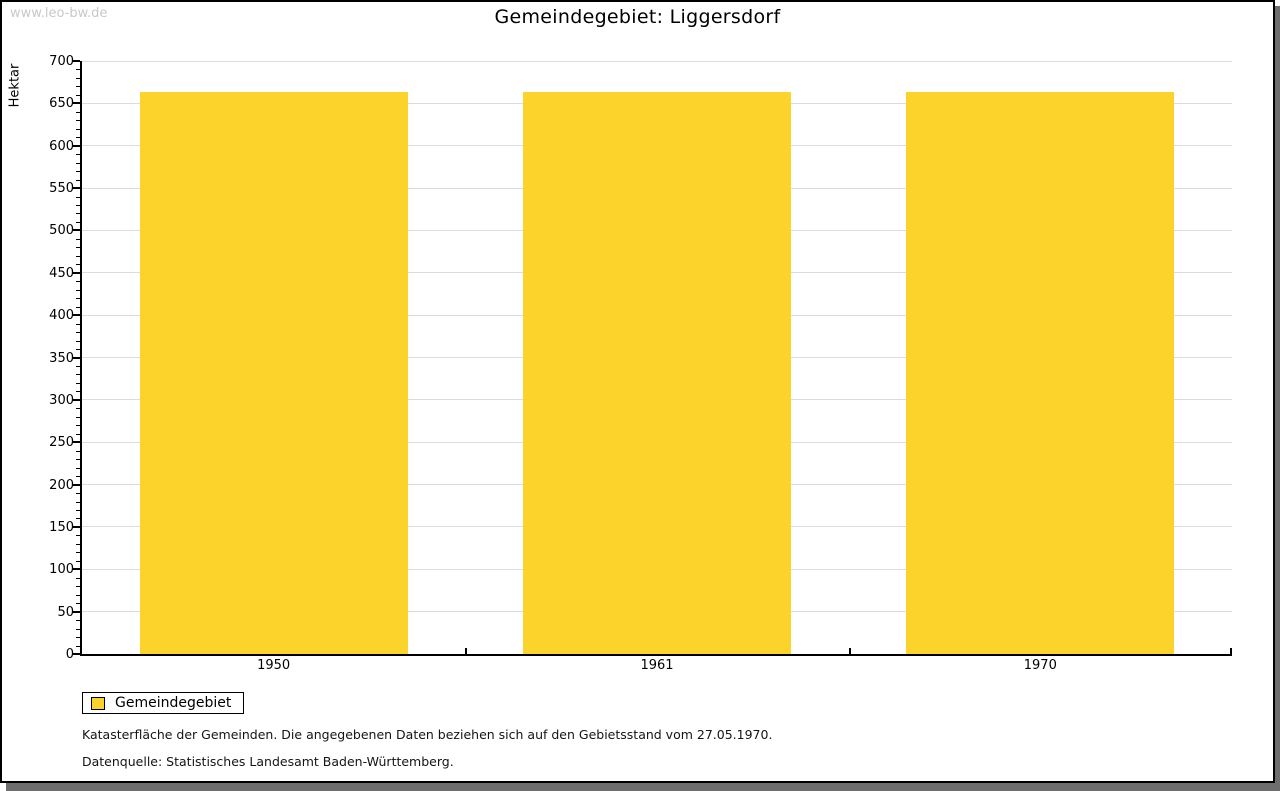 The width and height of the screenshot is (1280, 791). What do you see at coordinates (1040, 372) in the screenshot?
I see `bar-1970` at bounding box center [1040, 372].